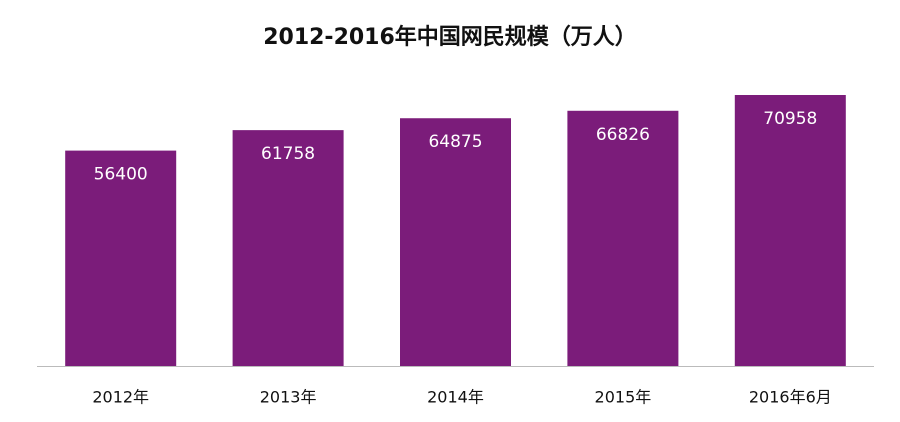  Describe the element at coordinates (623, 397) in the screenshot. I see `x-tick-label: 2015年` at that location.